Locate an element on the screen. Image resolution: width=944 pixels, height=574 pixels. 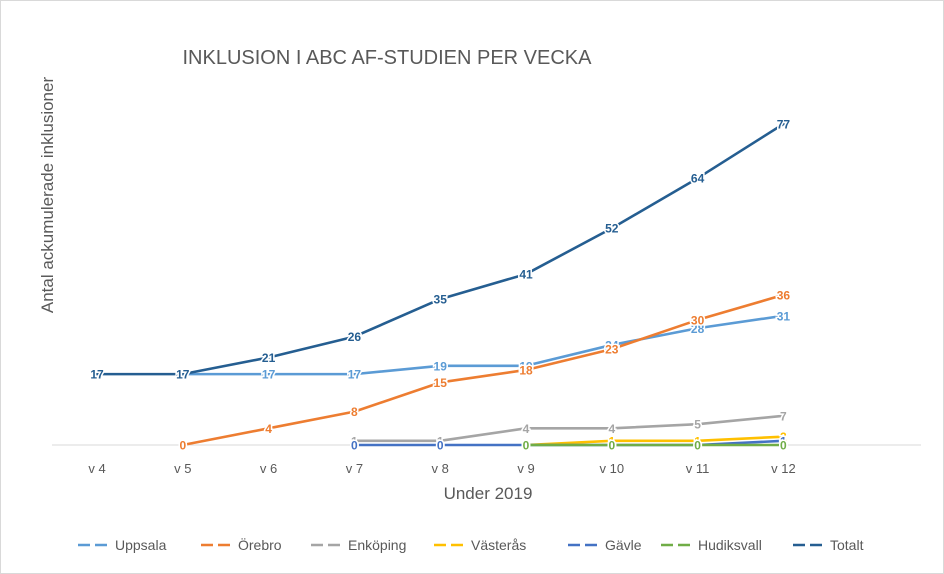
data-label-uppsala: 31 is located at coordinates (784, 316).